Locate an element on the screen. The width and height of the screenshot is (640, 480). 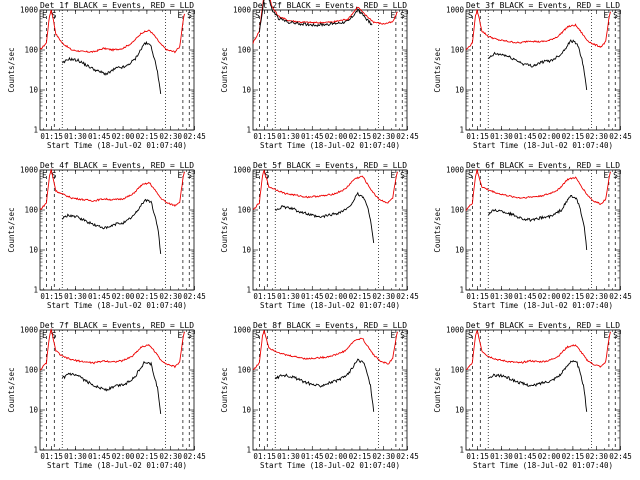
panel-title: Det 2f BLACK = Events, RED = LLD is located at coordinates (330, 5).